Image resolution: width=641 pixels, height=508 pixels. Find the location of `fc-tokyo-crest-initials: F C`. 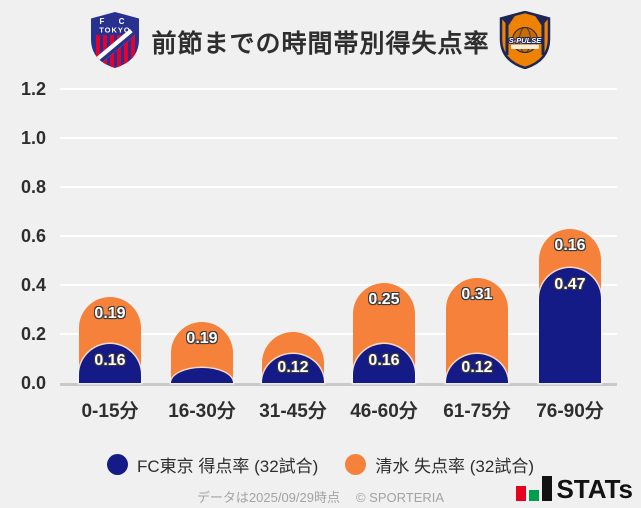

fc-tokyo-crest-initials: F C is located at coordinates (115, 21).